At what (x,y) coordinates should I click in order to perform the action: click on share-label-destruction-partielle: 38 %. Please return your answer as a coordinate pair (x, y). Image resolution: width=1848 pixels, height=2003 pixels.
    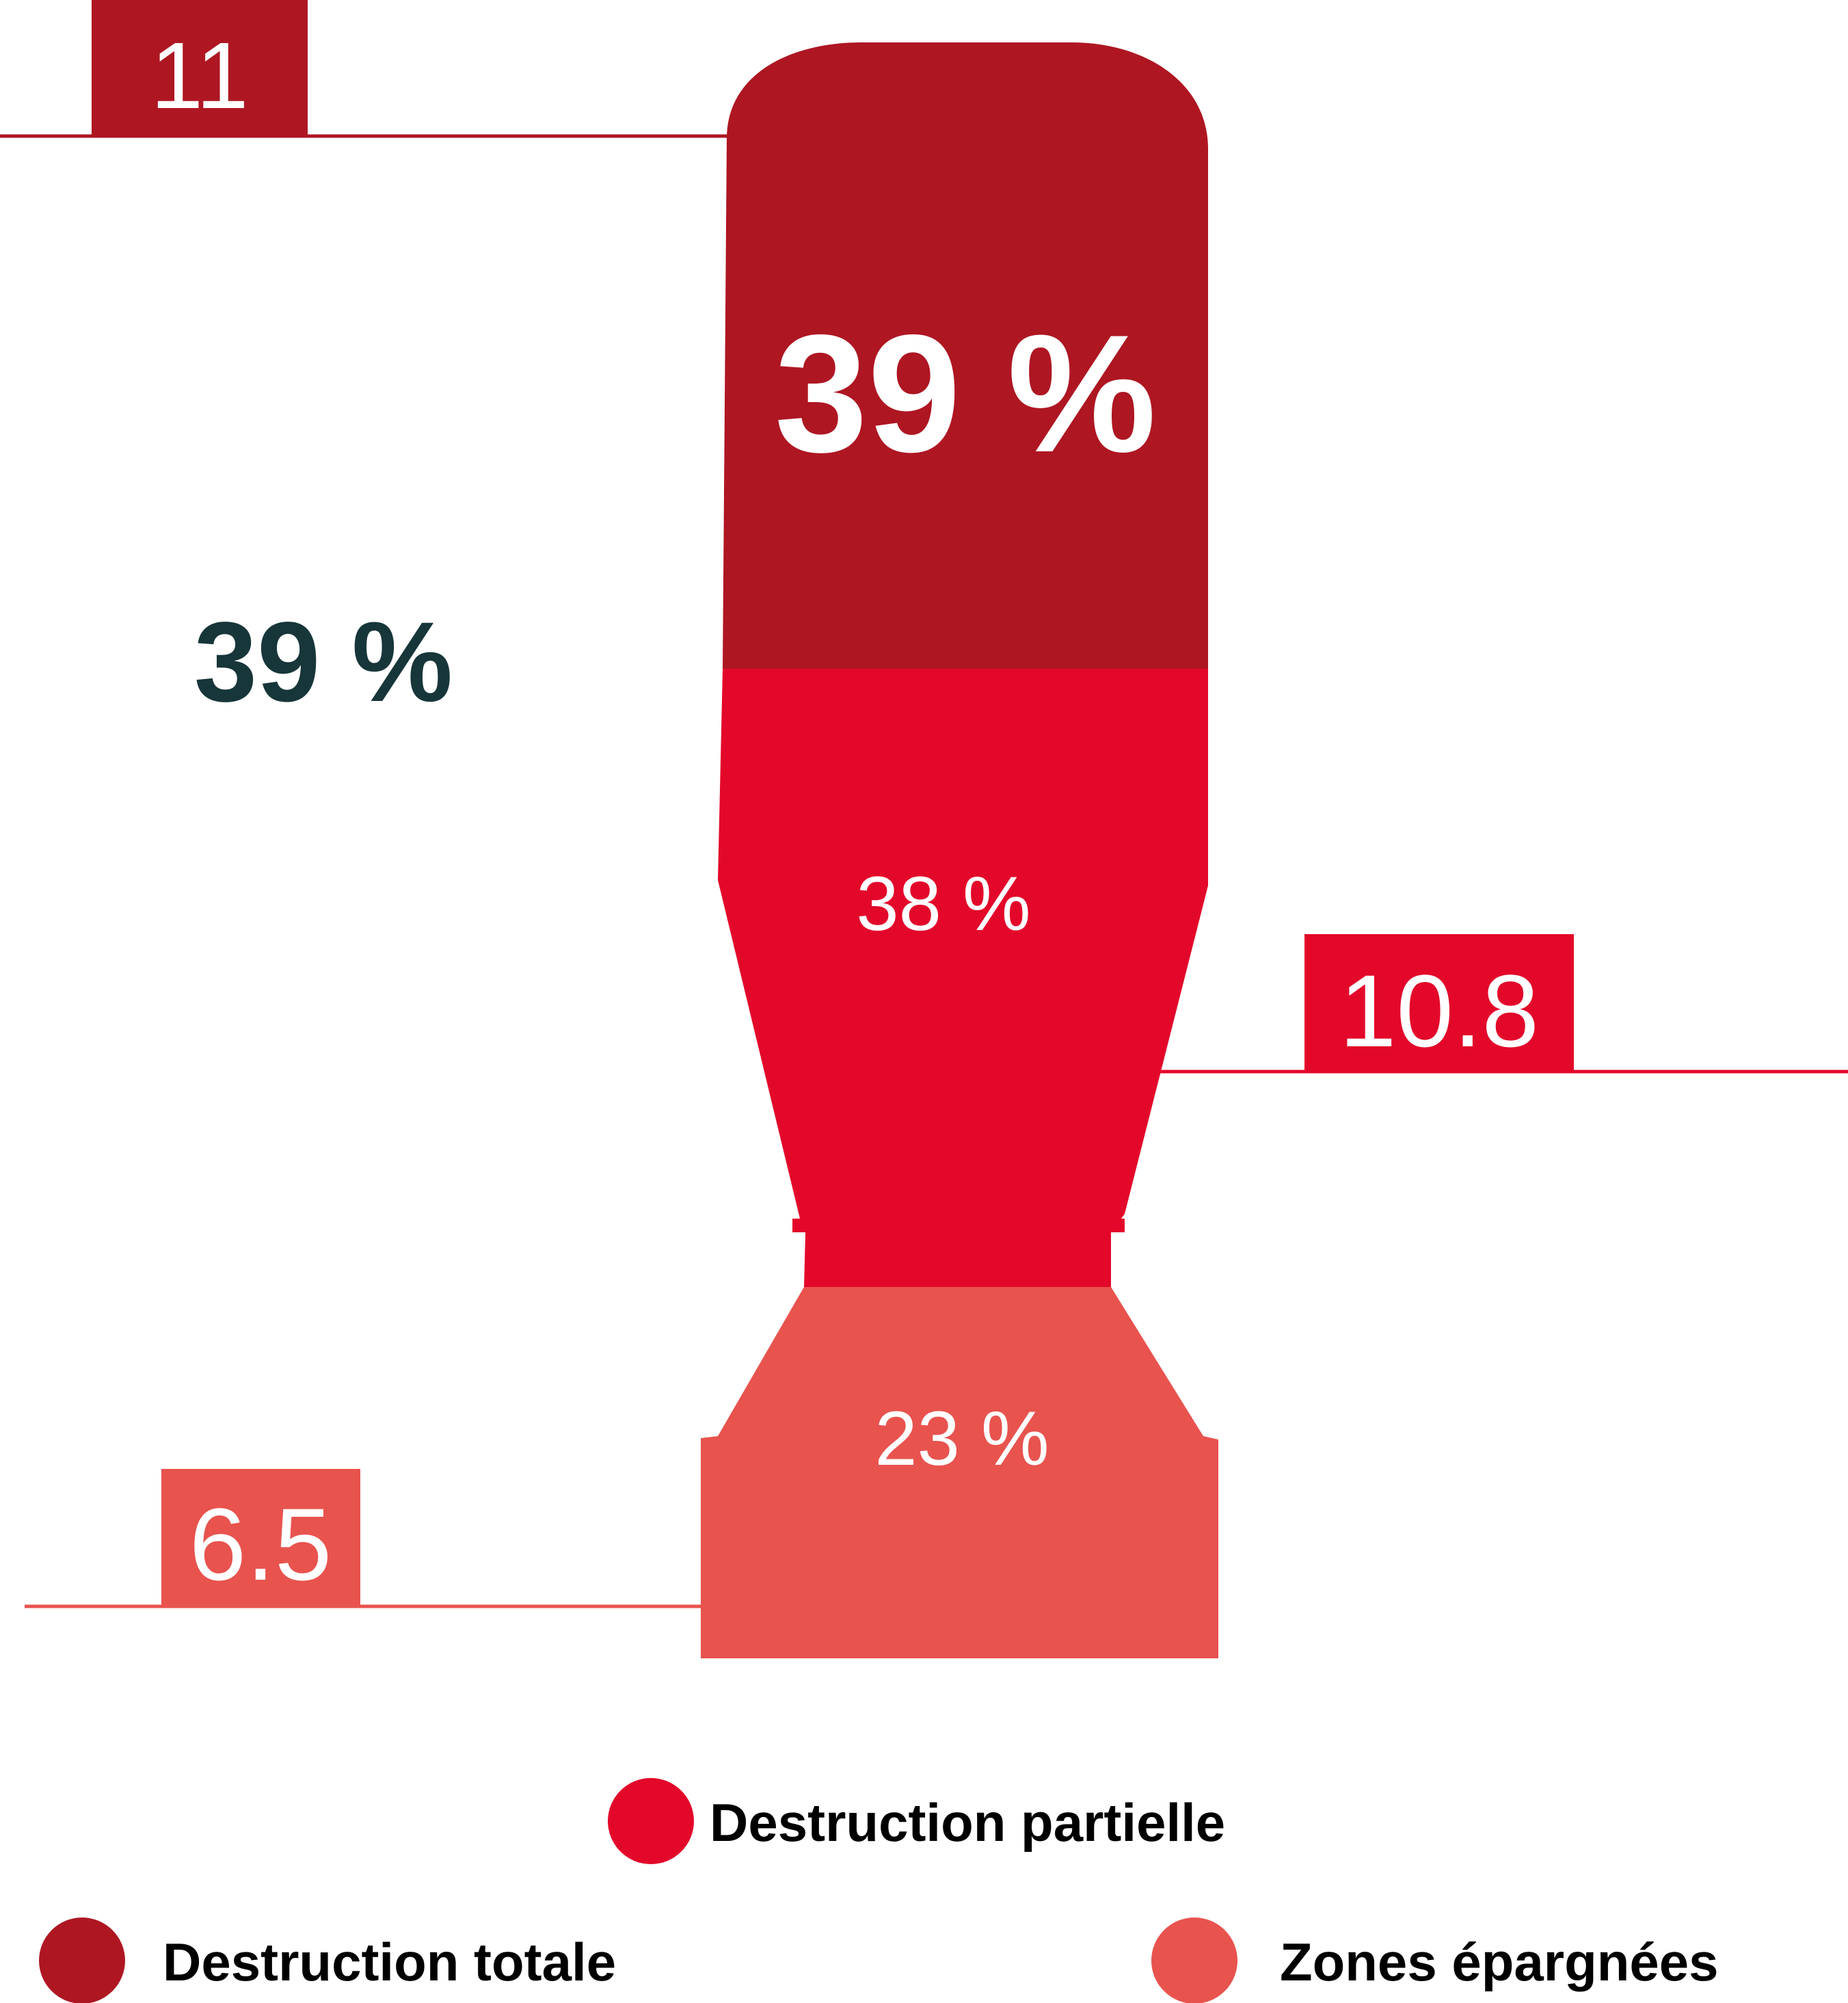
    Looking at the image, I should click on (943, 903).